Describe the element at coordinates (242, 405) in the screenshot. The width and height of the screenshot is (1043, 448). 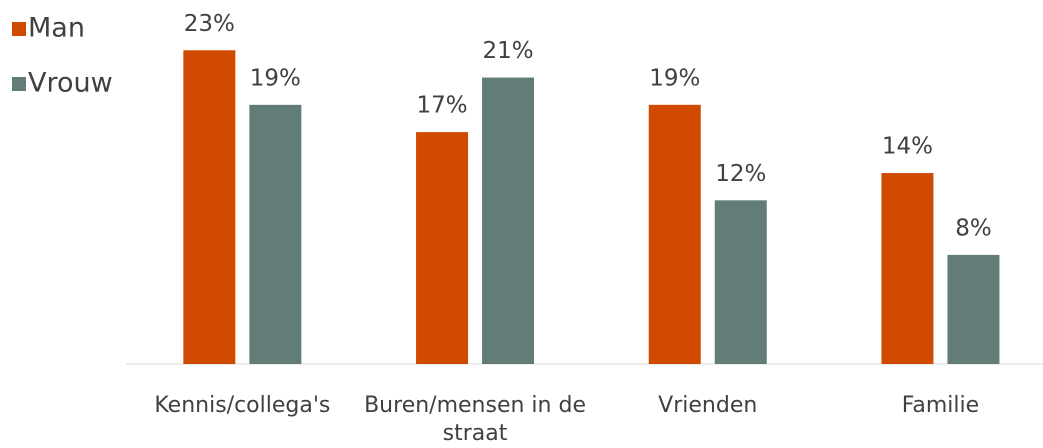
I see `x-tick-label: Kennis/collega's` at that location.